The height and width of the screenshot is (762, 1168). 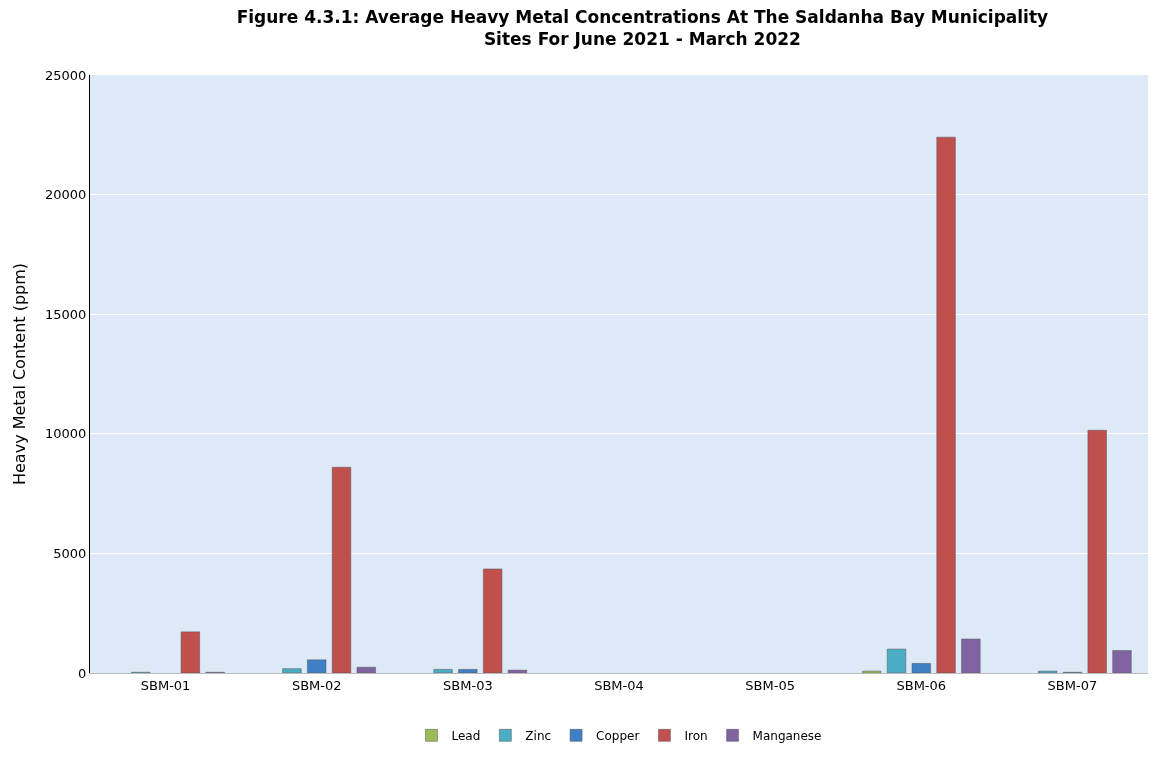 What do you see at coordinates (696, 736) in the screenshot?
I see `legend-label: Iron` at bounding box center [696, 736].